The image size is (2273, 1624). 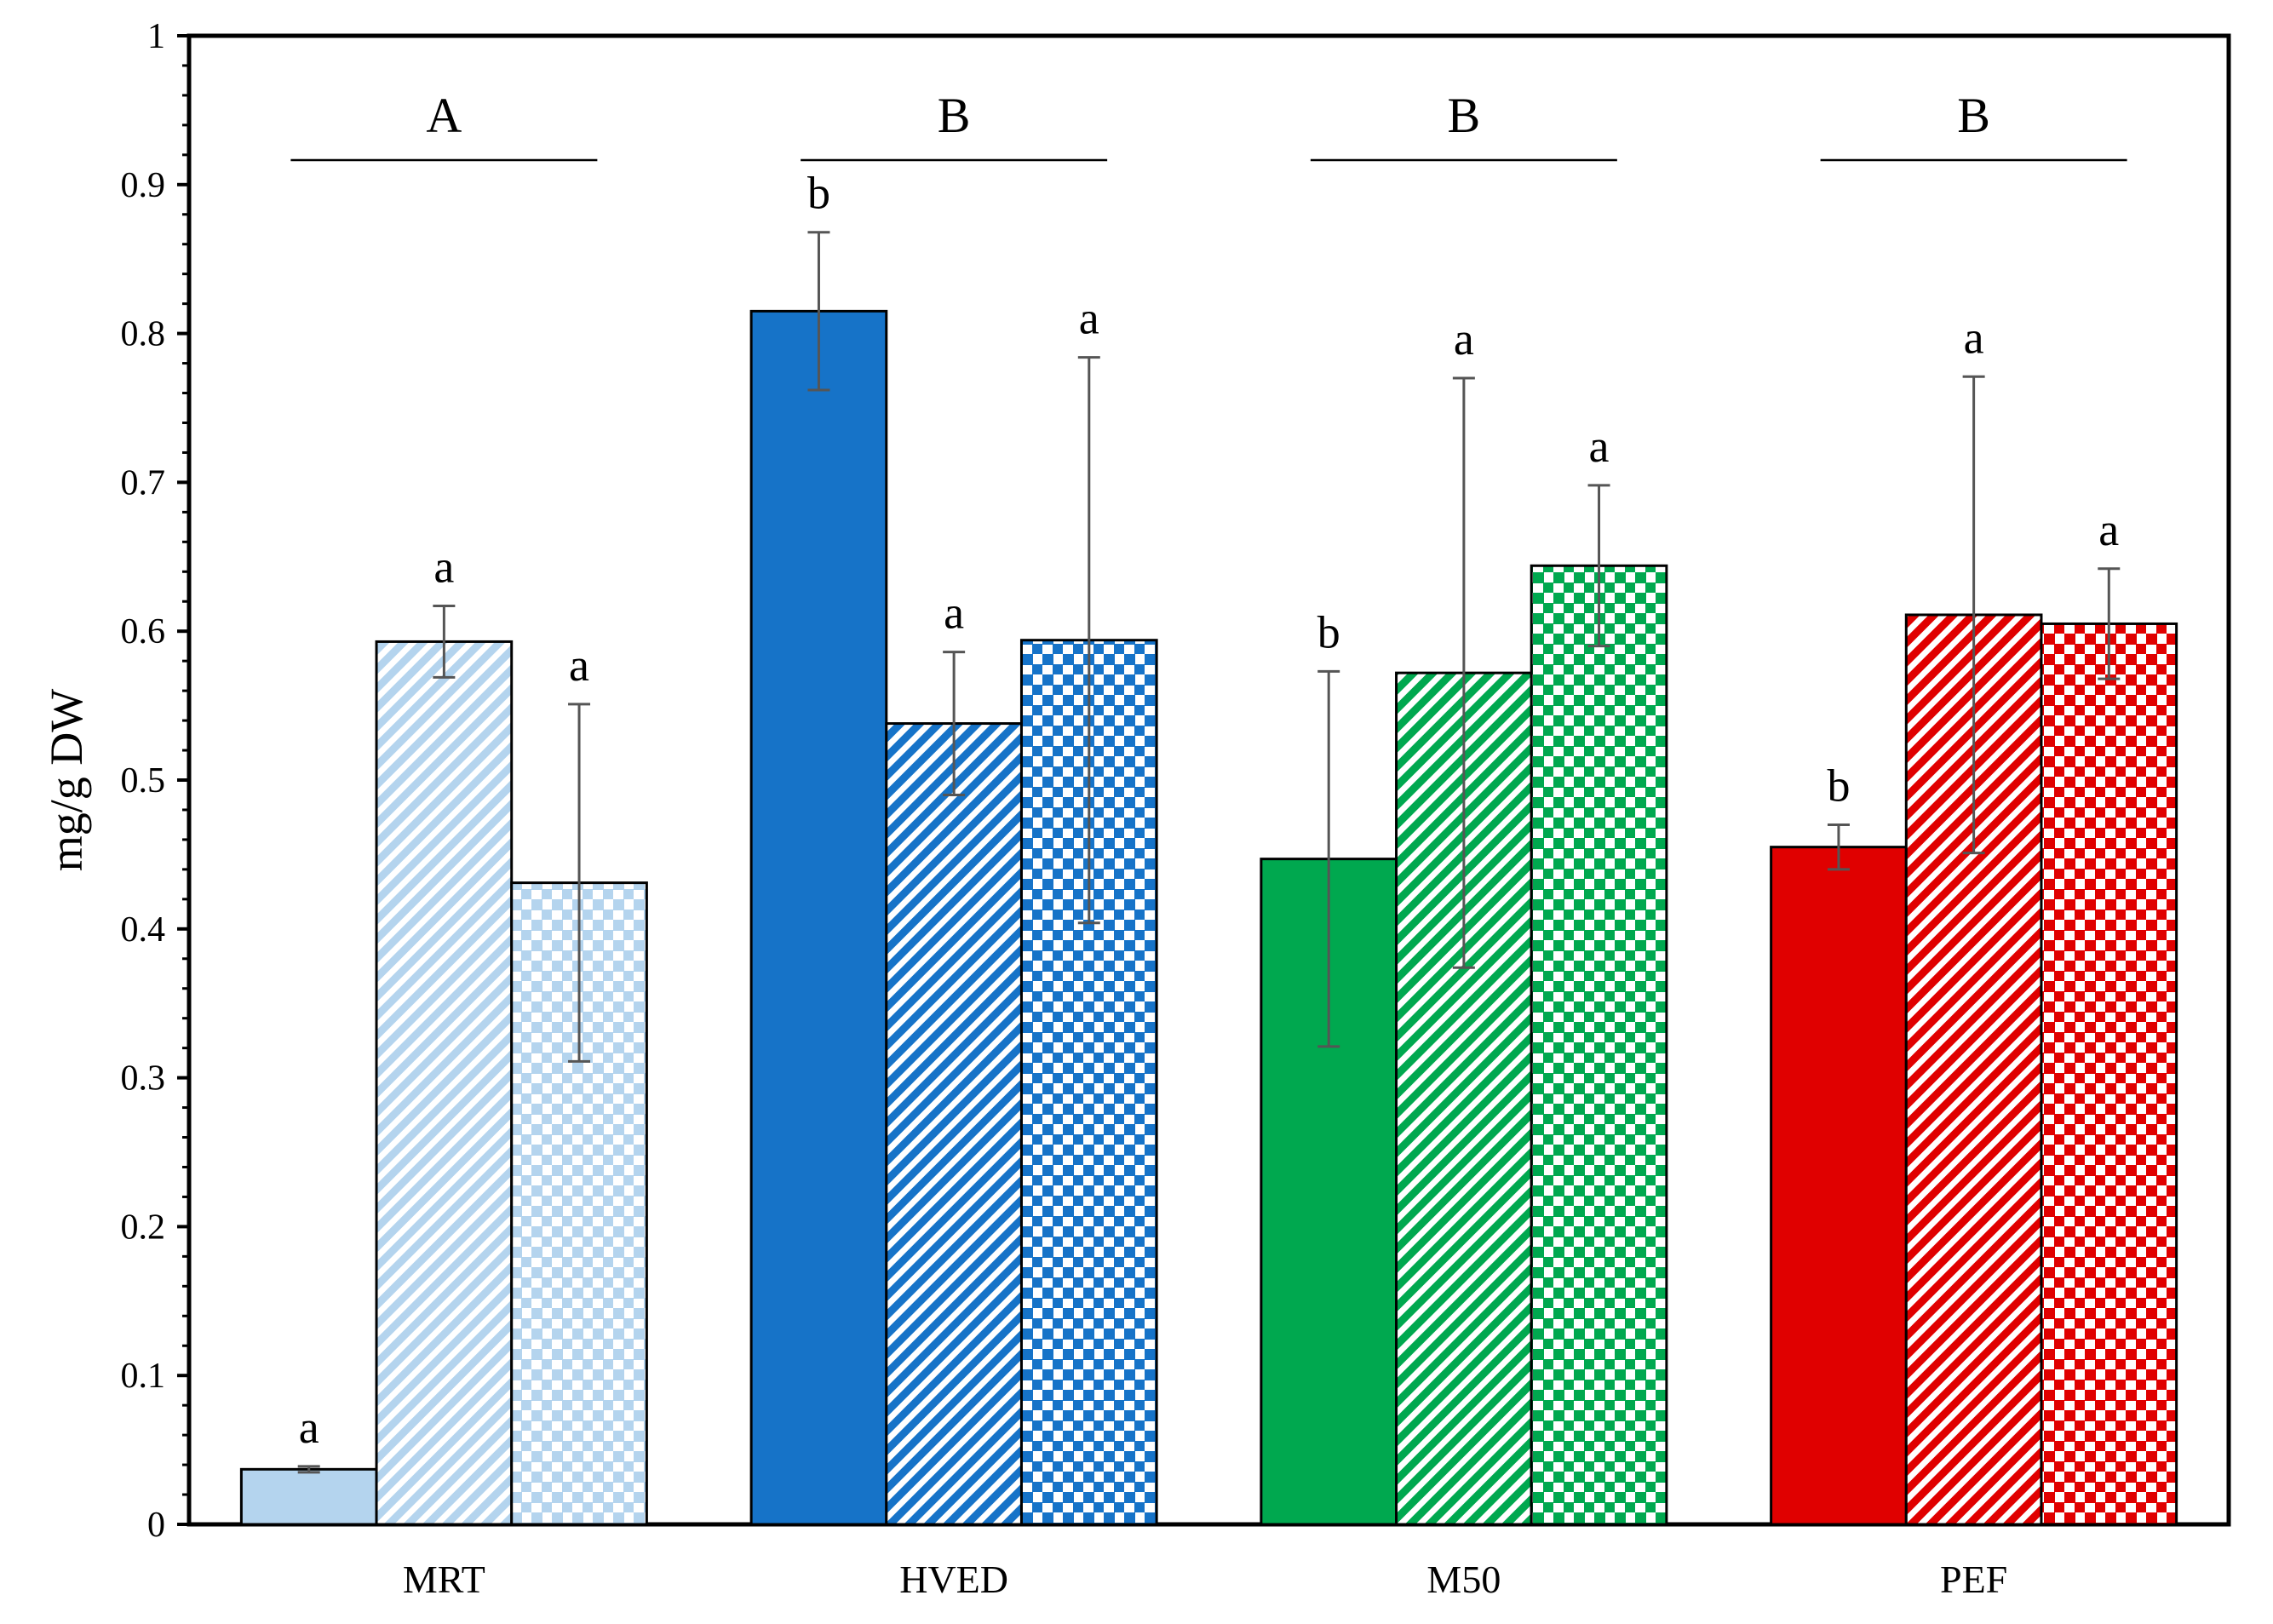 I want to click on group-letter: A, so click(x=444, y=115).